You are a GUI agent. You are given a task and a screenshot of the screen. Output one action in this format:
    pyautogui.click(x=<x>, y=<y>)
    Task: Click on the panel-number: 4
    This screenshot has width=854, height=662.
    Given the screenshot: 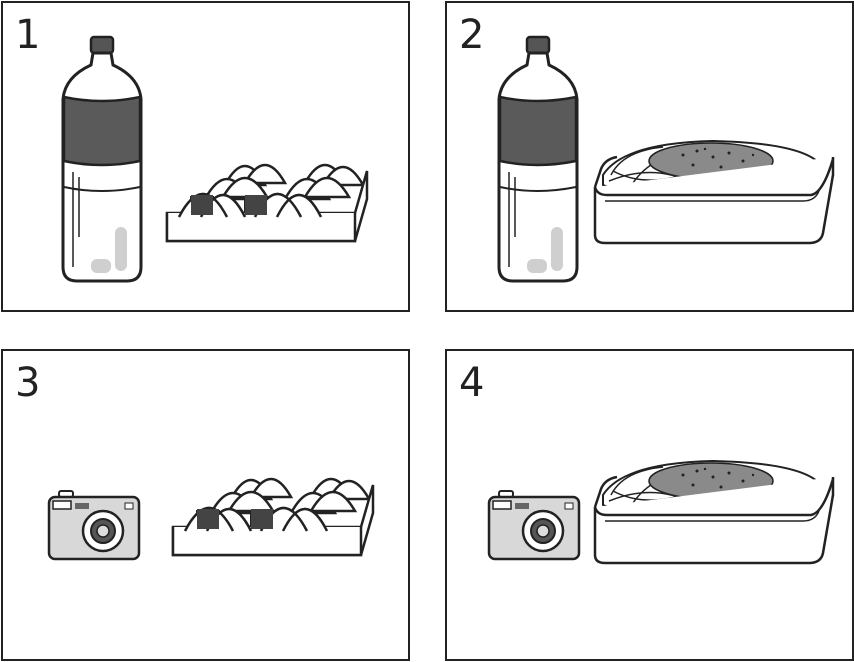 What is the action you would take?
    pyautogui.click(x=472, y=383)
    